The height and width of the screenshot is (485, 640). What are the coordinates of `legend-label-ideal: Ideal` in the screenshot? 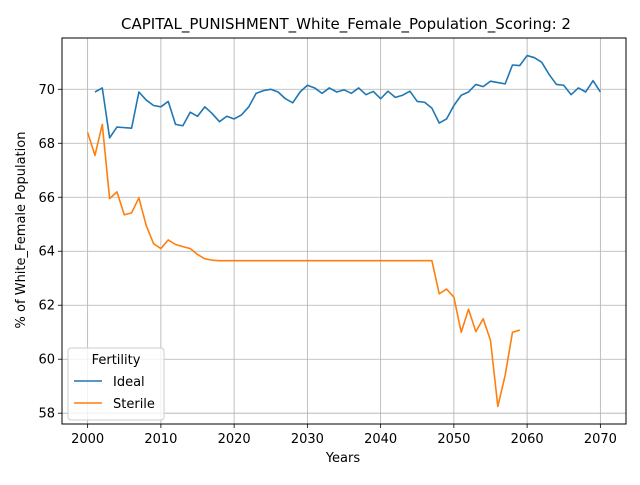 It's located at (129, 382).